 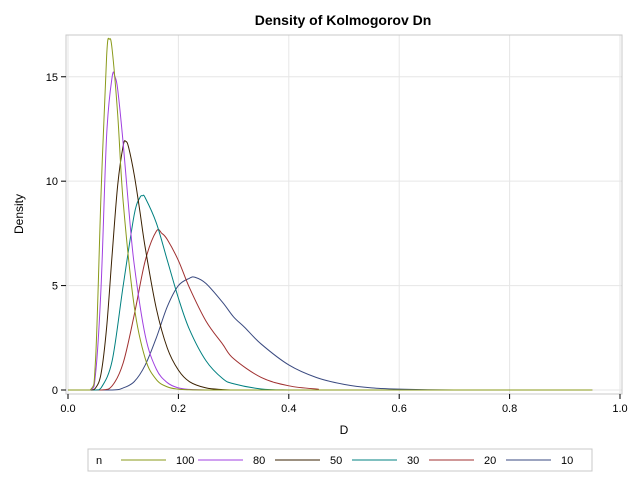 I want to click on legend-label-n20: 20, so click(x=490, y=461).